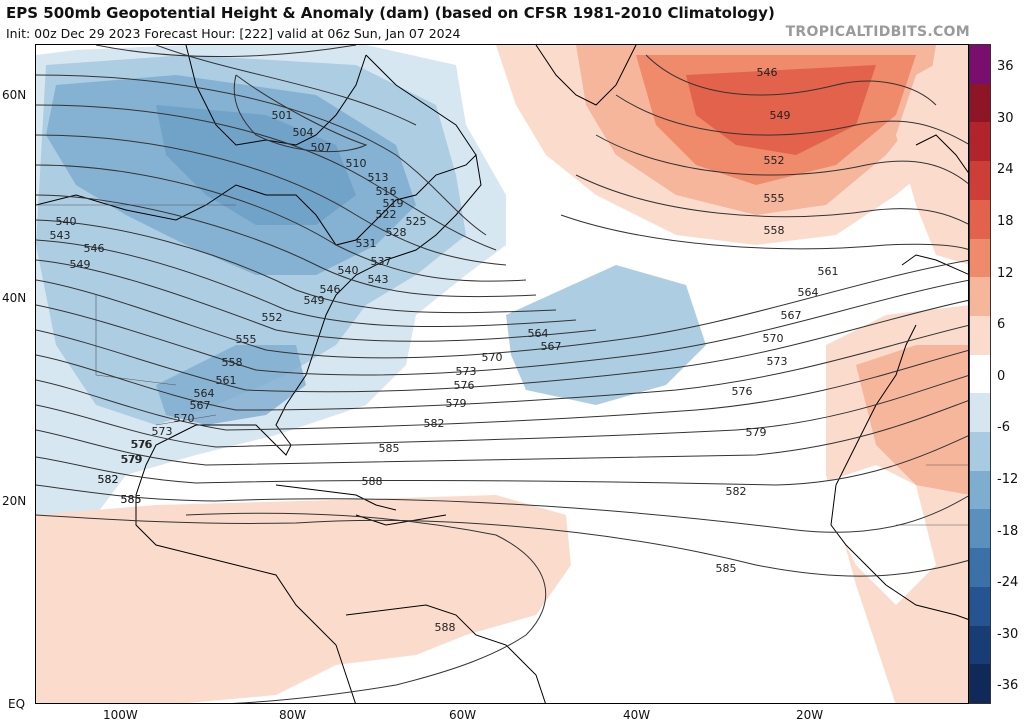 The image size is (1024, 724). I want to click on lon-label: 60W, so click(463, 715).